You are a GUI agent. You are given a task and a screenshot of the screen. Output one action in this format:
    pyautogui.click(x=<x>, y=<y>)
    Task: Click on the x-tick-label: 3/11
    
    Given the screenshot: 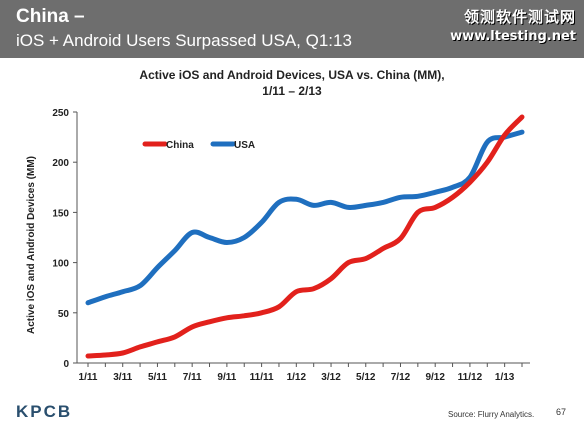 What is the action you would take?
    pyautogui.click(x=122, y=377)
    